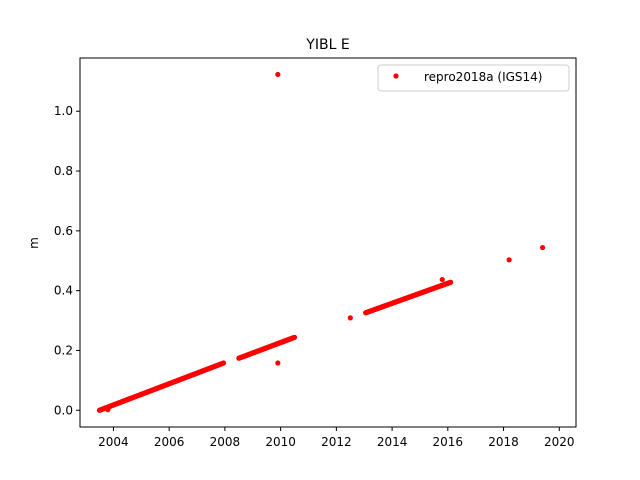  I want to click on legend-box, so click(473, 78).